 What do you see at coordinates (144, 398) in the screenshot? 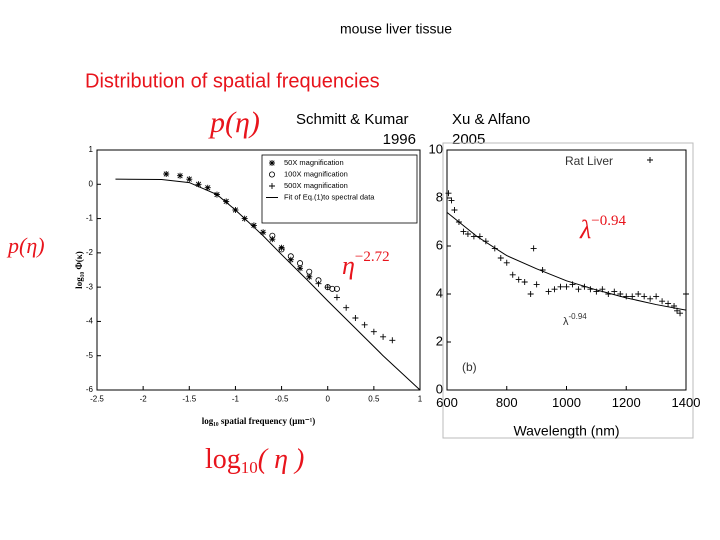
I see `x-tick-label: -2` at bounding box center [144, 398].